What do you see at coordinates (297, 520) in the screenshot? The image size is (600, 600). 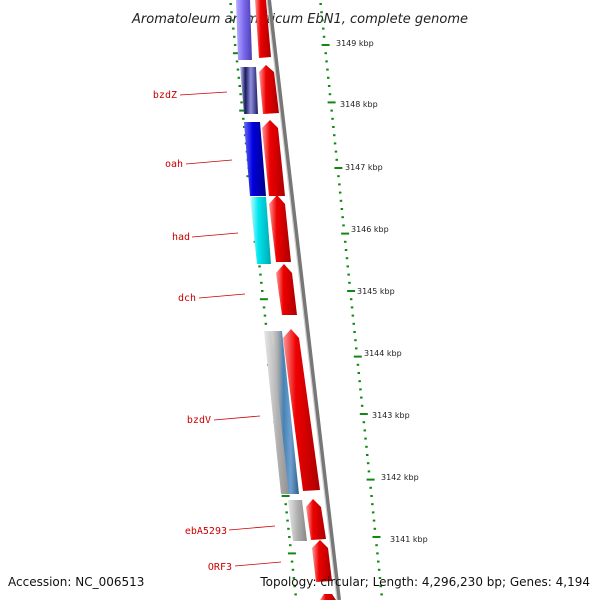 I see `gene-block-ebA5293` at bounding box center [297, 520].